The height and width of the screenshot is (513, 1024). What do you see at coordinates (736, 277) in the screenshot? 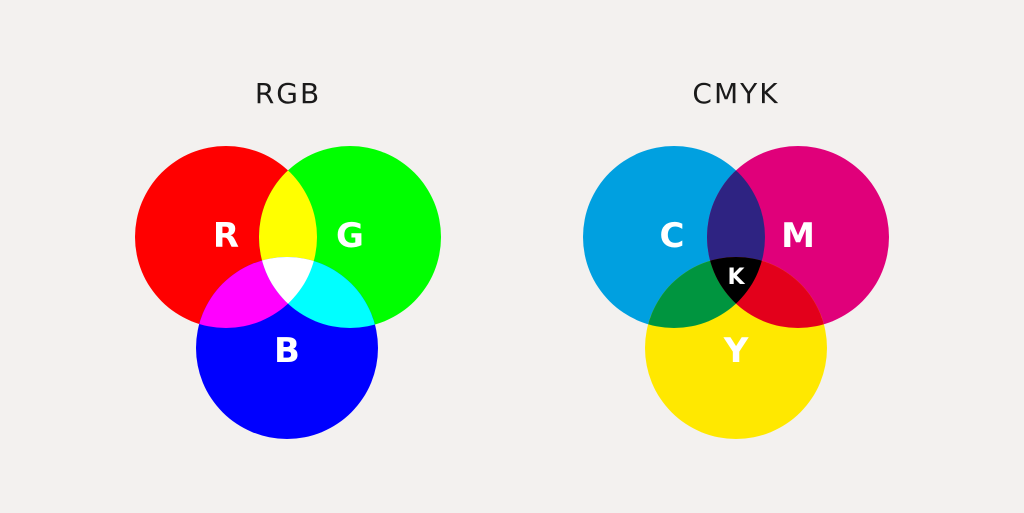
I see `black-key-label: K` at bounding box center [736, 277].